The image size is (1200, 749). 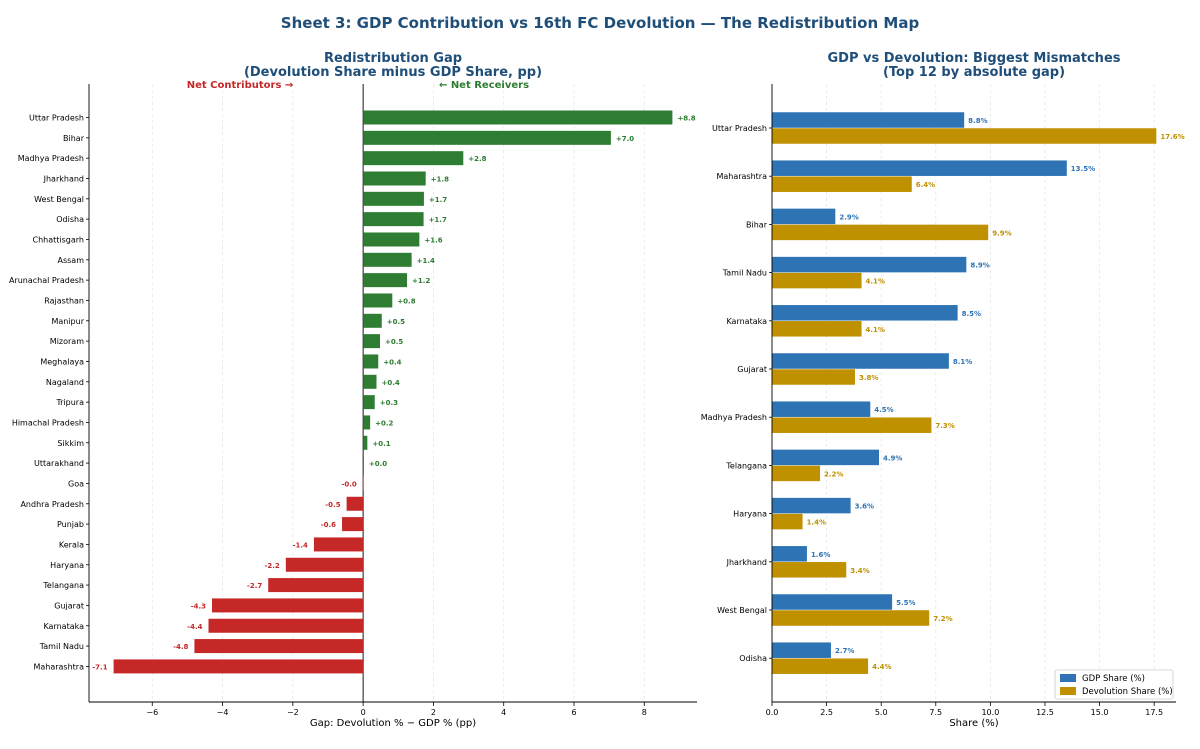 I want to click on devolution-bar-telangana, so click(x=796, y=473).